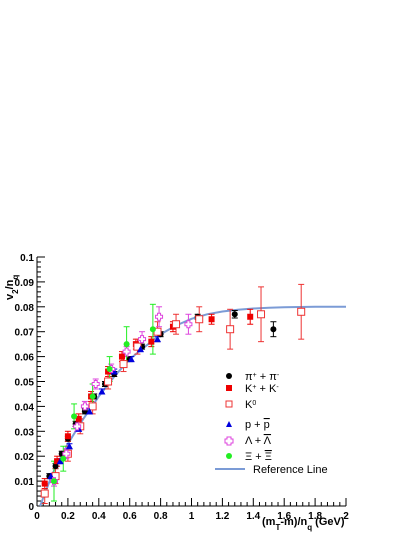 This screenshot has height=537, width=415. I want to click on y-axis-title: v2/nq, so click(12, 287).